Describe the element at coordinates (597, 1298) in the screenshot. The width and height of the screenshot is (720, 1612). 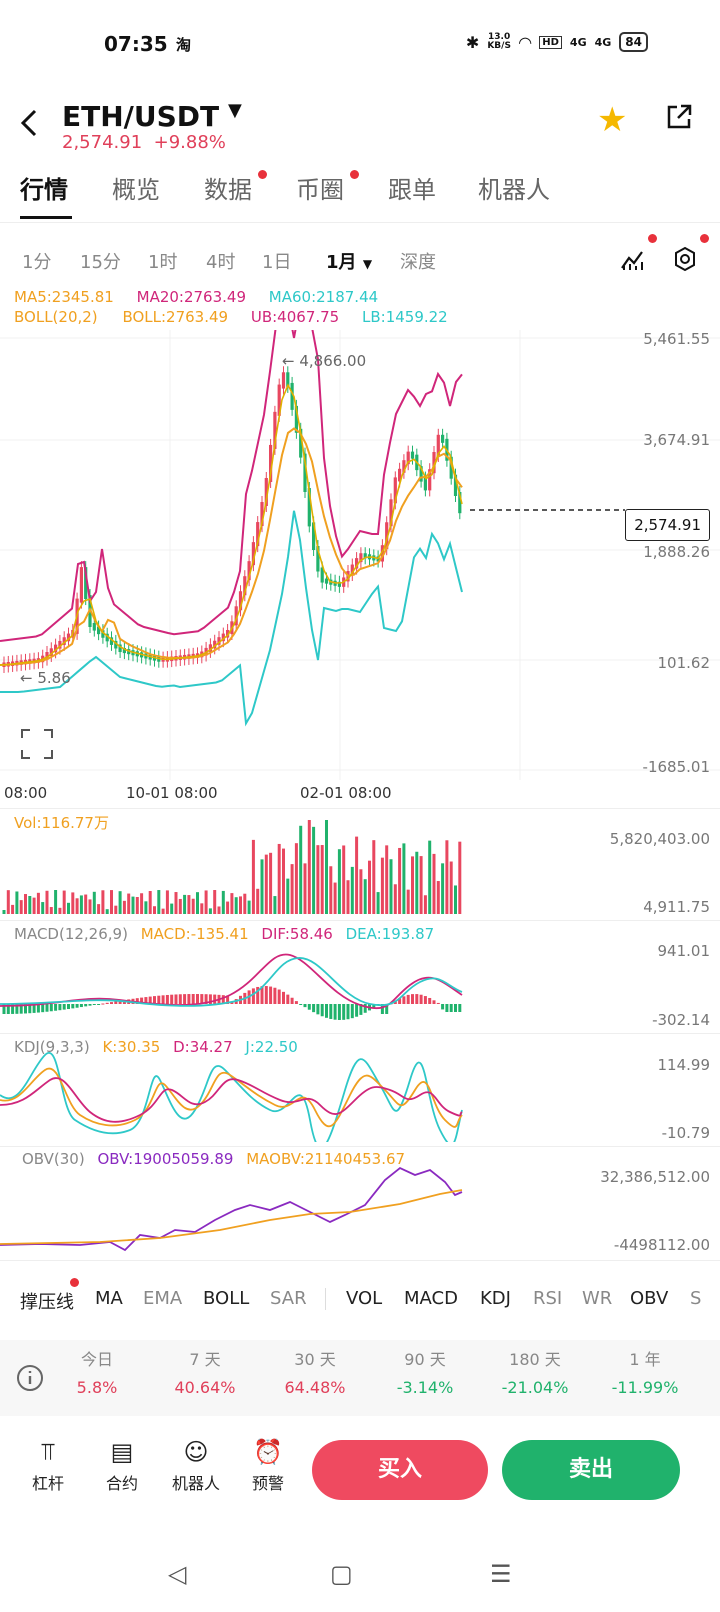
I see `ind-wr: WR` at that location.